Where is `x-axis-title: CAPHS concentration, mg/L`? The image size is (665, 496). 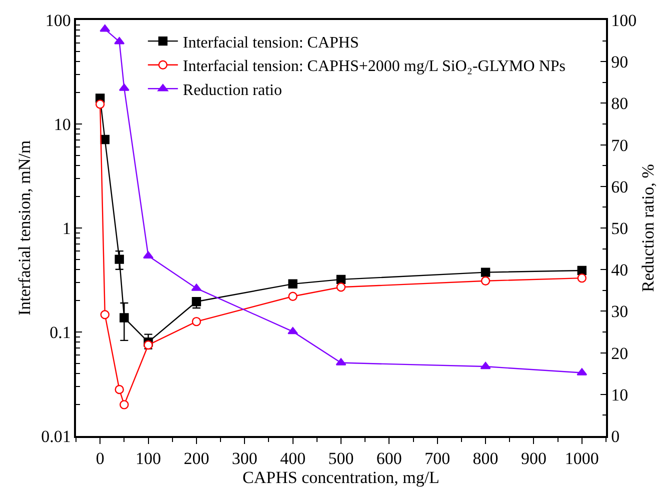
x-axis-title: CAPHS concentration, mg/L is located at coordinates (341, 478).